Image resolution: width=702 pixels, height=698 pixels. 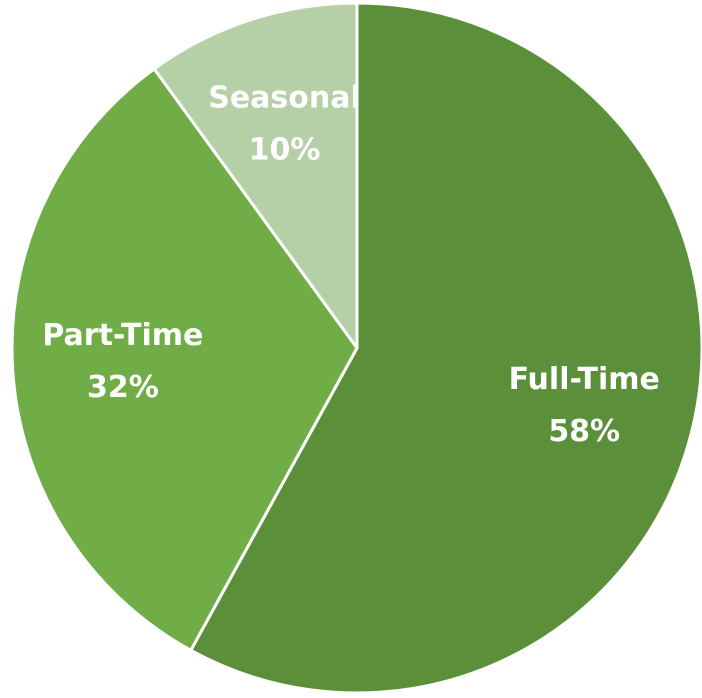 What do you see at coordinates (584, 379) in the screenshot?
I see `slice-category-label: Full-Time` at bounding box center [584, 379].